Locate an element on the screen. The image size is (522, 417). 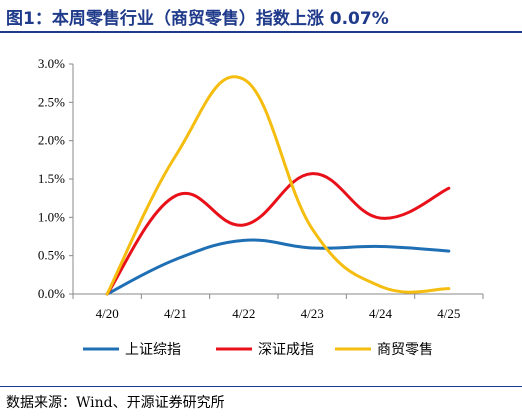
y-tick-label: 1.5% is located at coordinates (51, 178).